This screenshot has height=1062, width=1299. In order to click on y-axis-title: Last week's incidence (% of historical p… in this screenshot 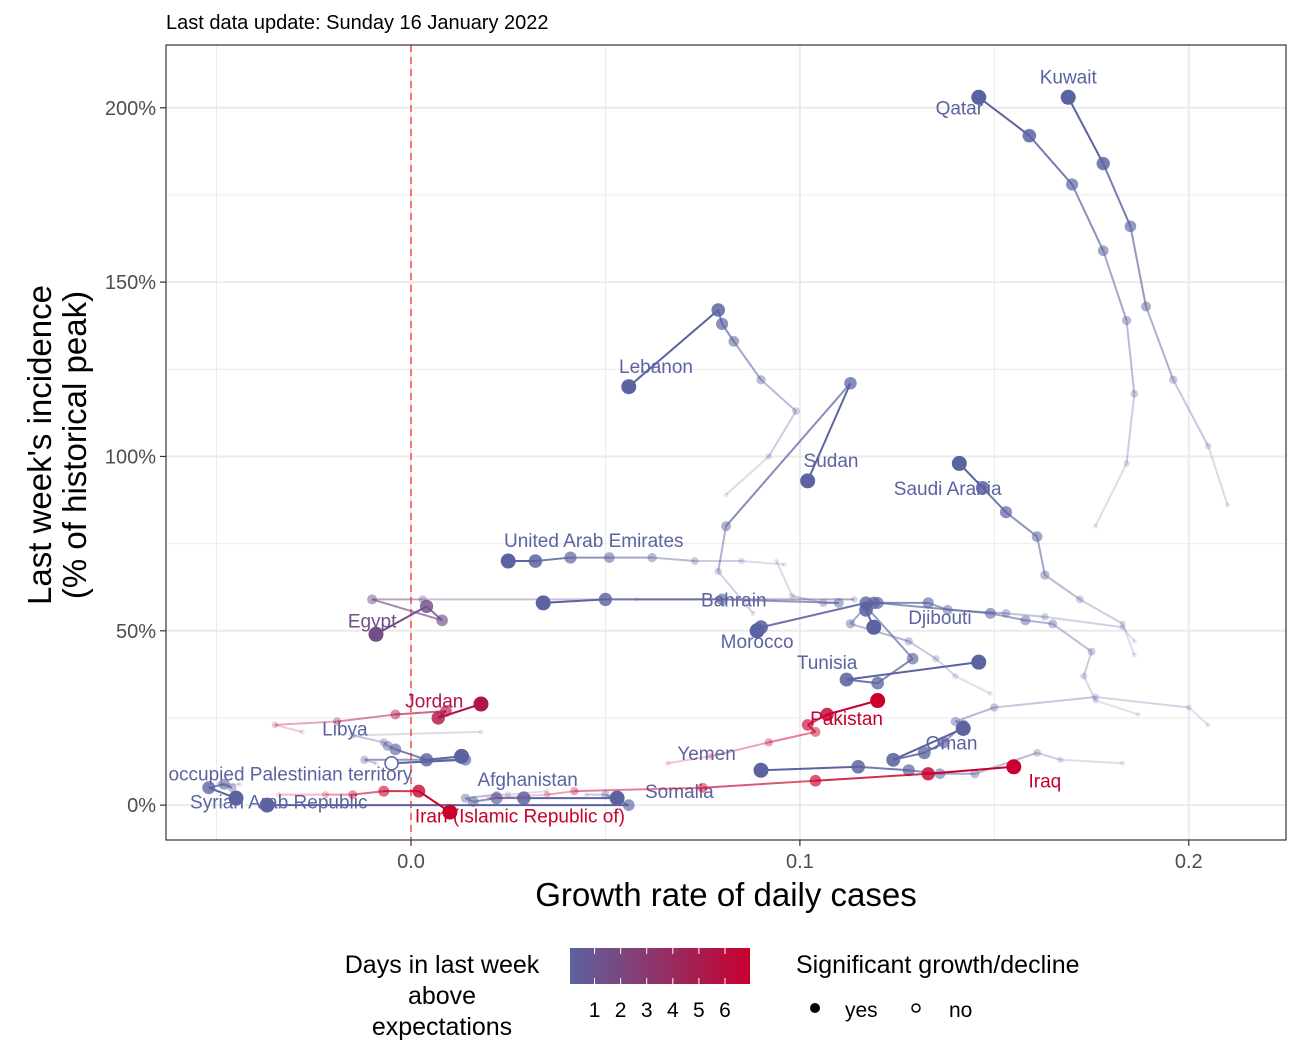, I will do `click(57, 445)`.